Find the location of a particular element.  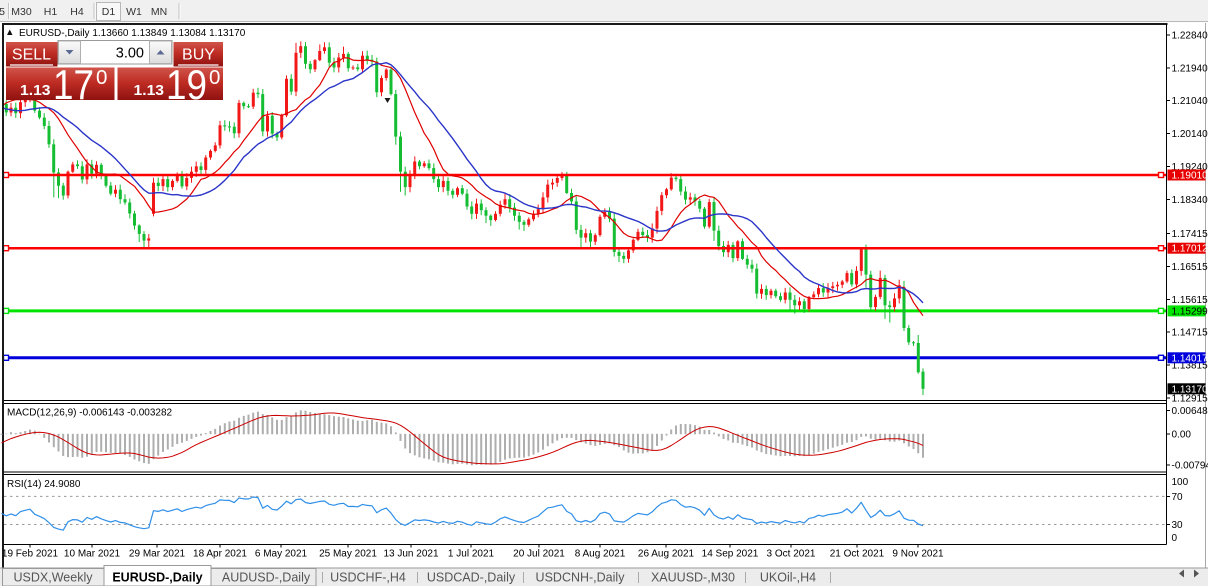

svg-text: USDCAD-,Daily is located at coordinates (471, 578).